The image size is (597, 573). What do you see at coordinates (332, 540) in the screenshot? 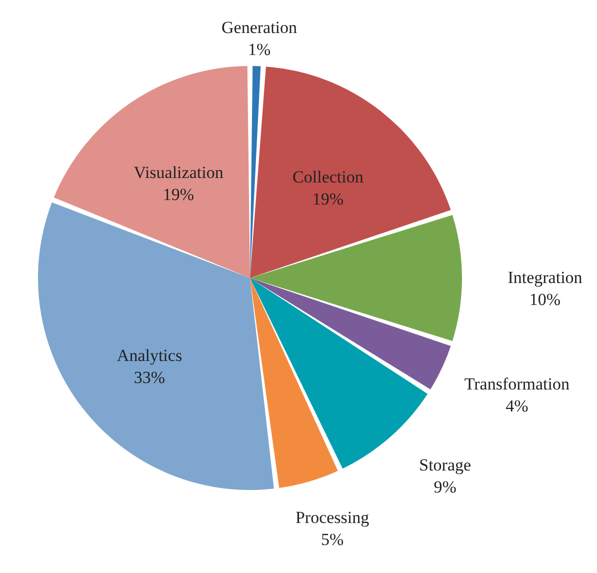
I see `data-label: 5%` at bounding box center [332, 540].